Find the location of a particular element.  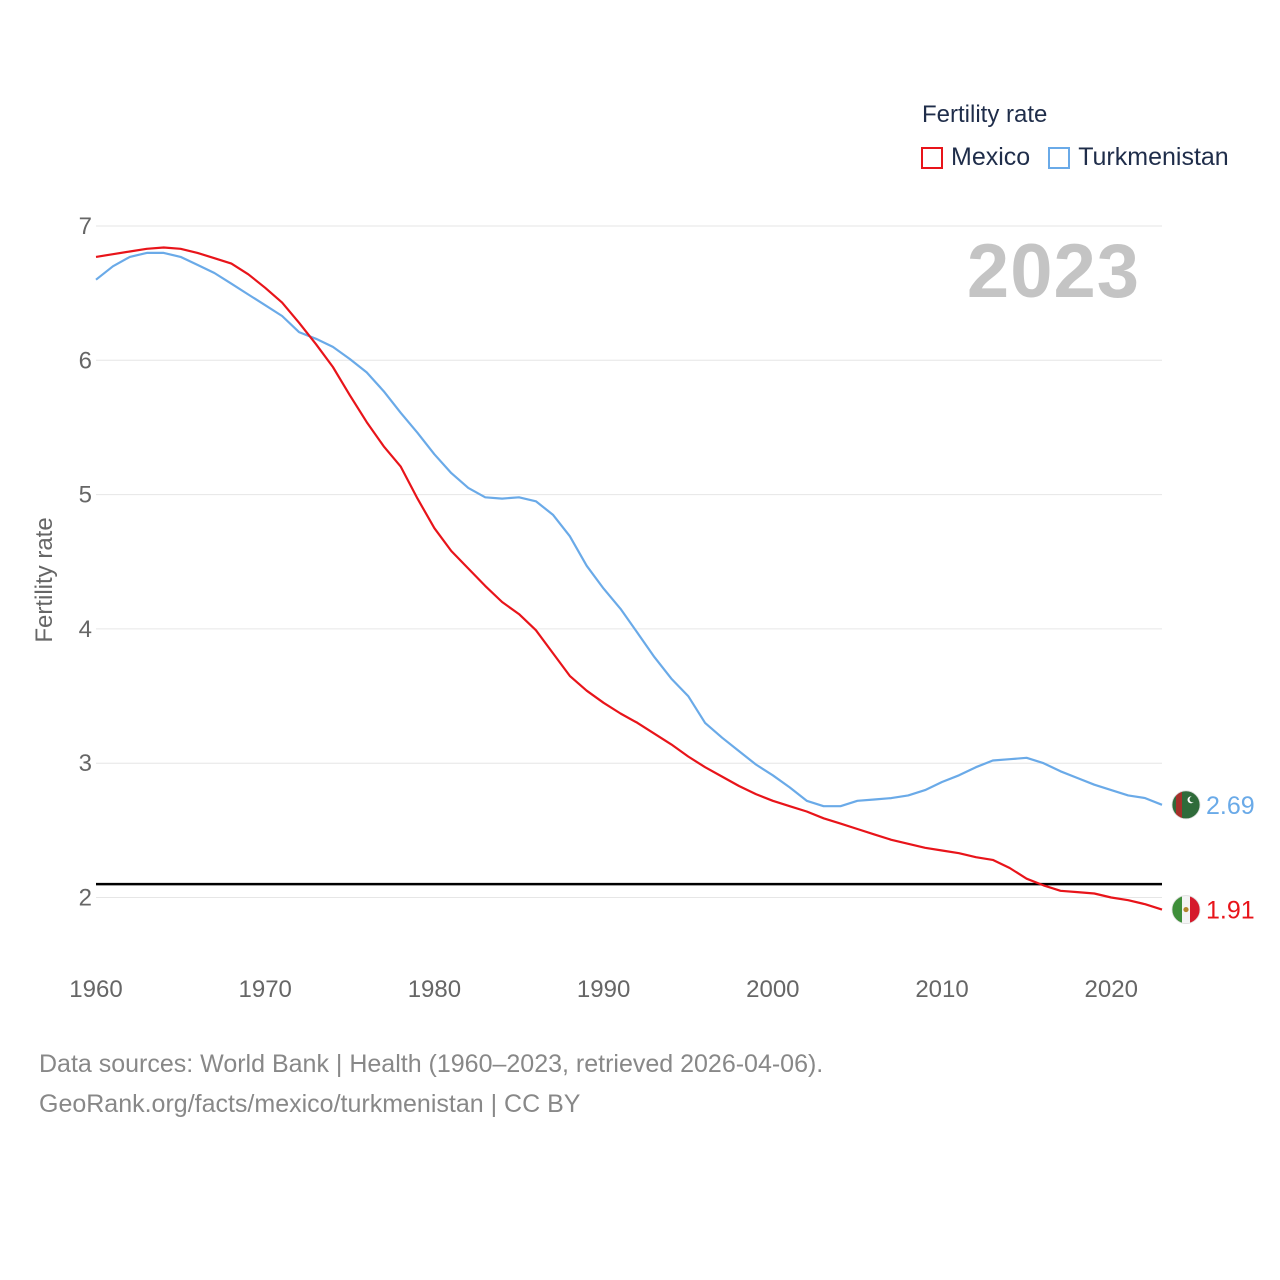

end-marker-mexico is located at coordinates (1186, 909).